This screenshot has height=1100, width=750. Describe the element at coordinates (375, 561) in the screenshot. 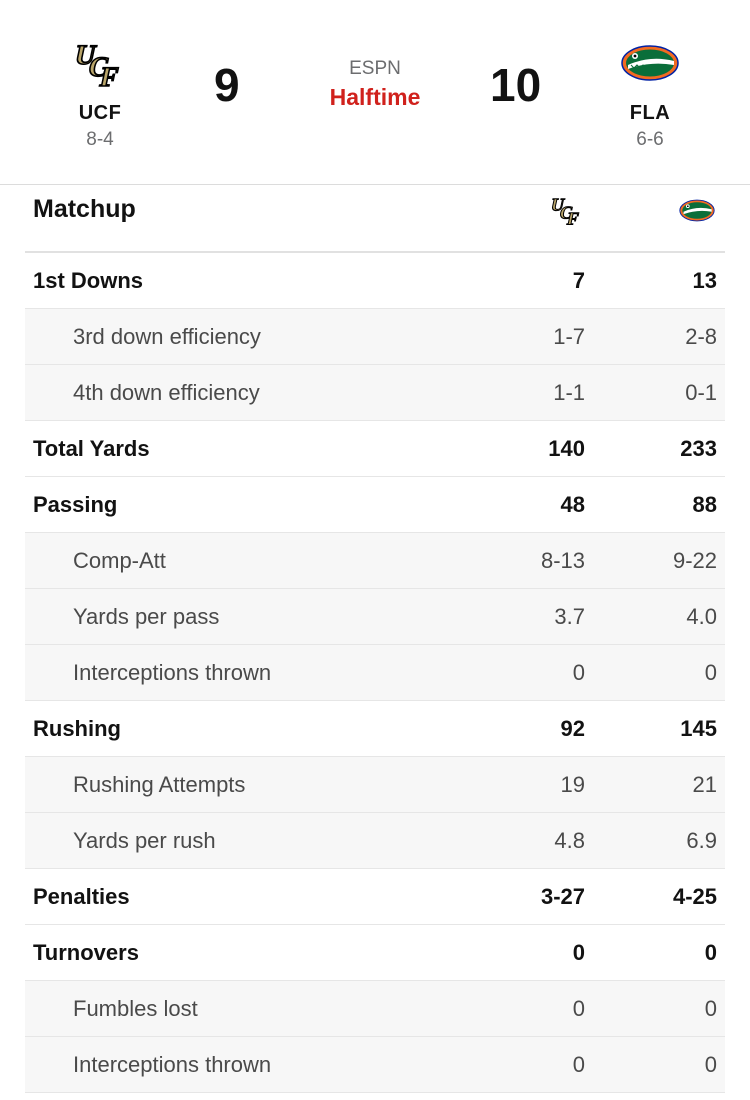

I see `sub-stat-row: Comp-Att 8-13 9-22` at that location.